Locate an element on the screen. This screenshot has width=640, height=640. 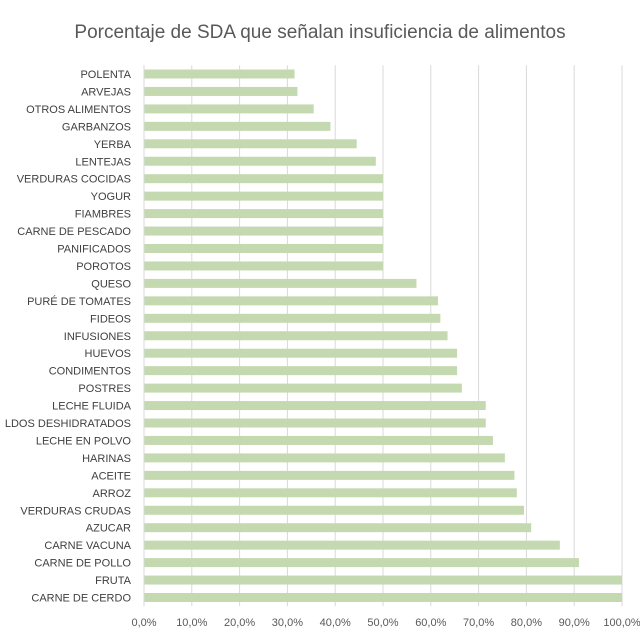
category-label: CARNE DE PESCADO is located at coordinates (74, 232).